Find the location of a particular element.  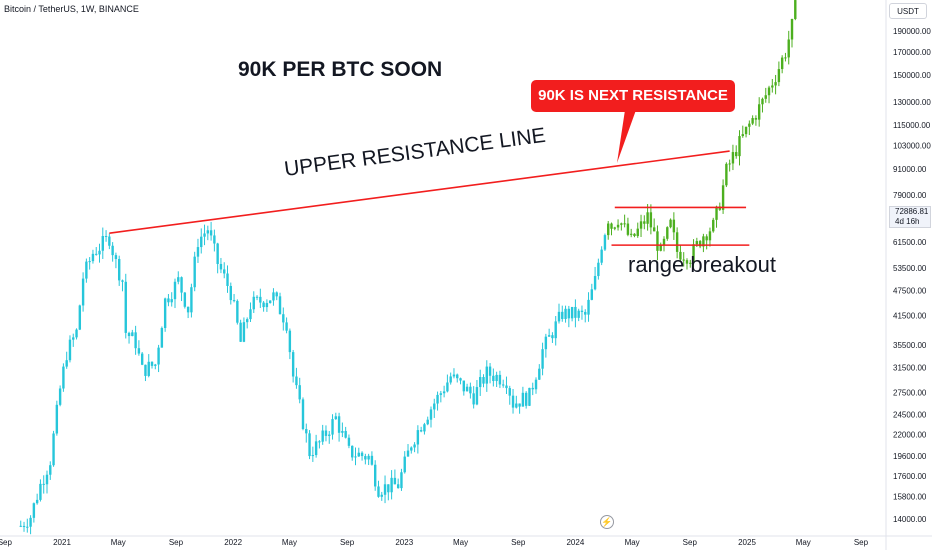

lightning-icon: ⚡ is located at coordinates (607, 522).